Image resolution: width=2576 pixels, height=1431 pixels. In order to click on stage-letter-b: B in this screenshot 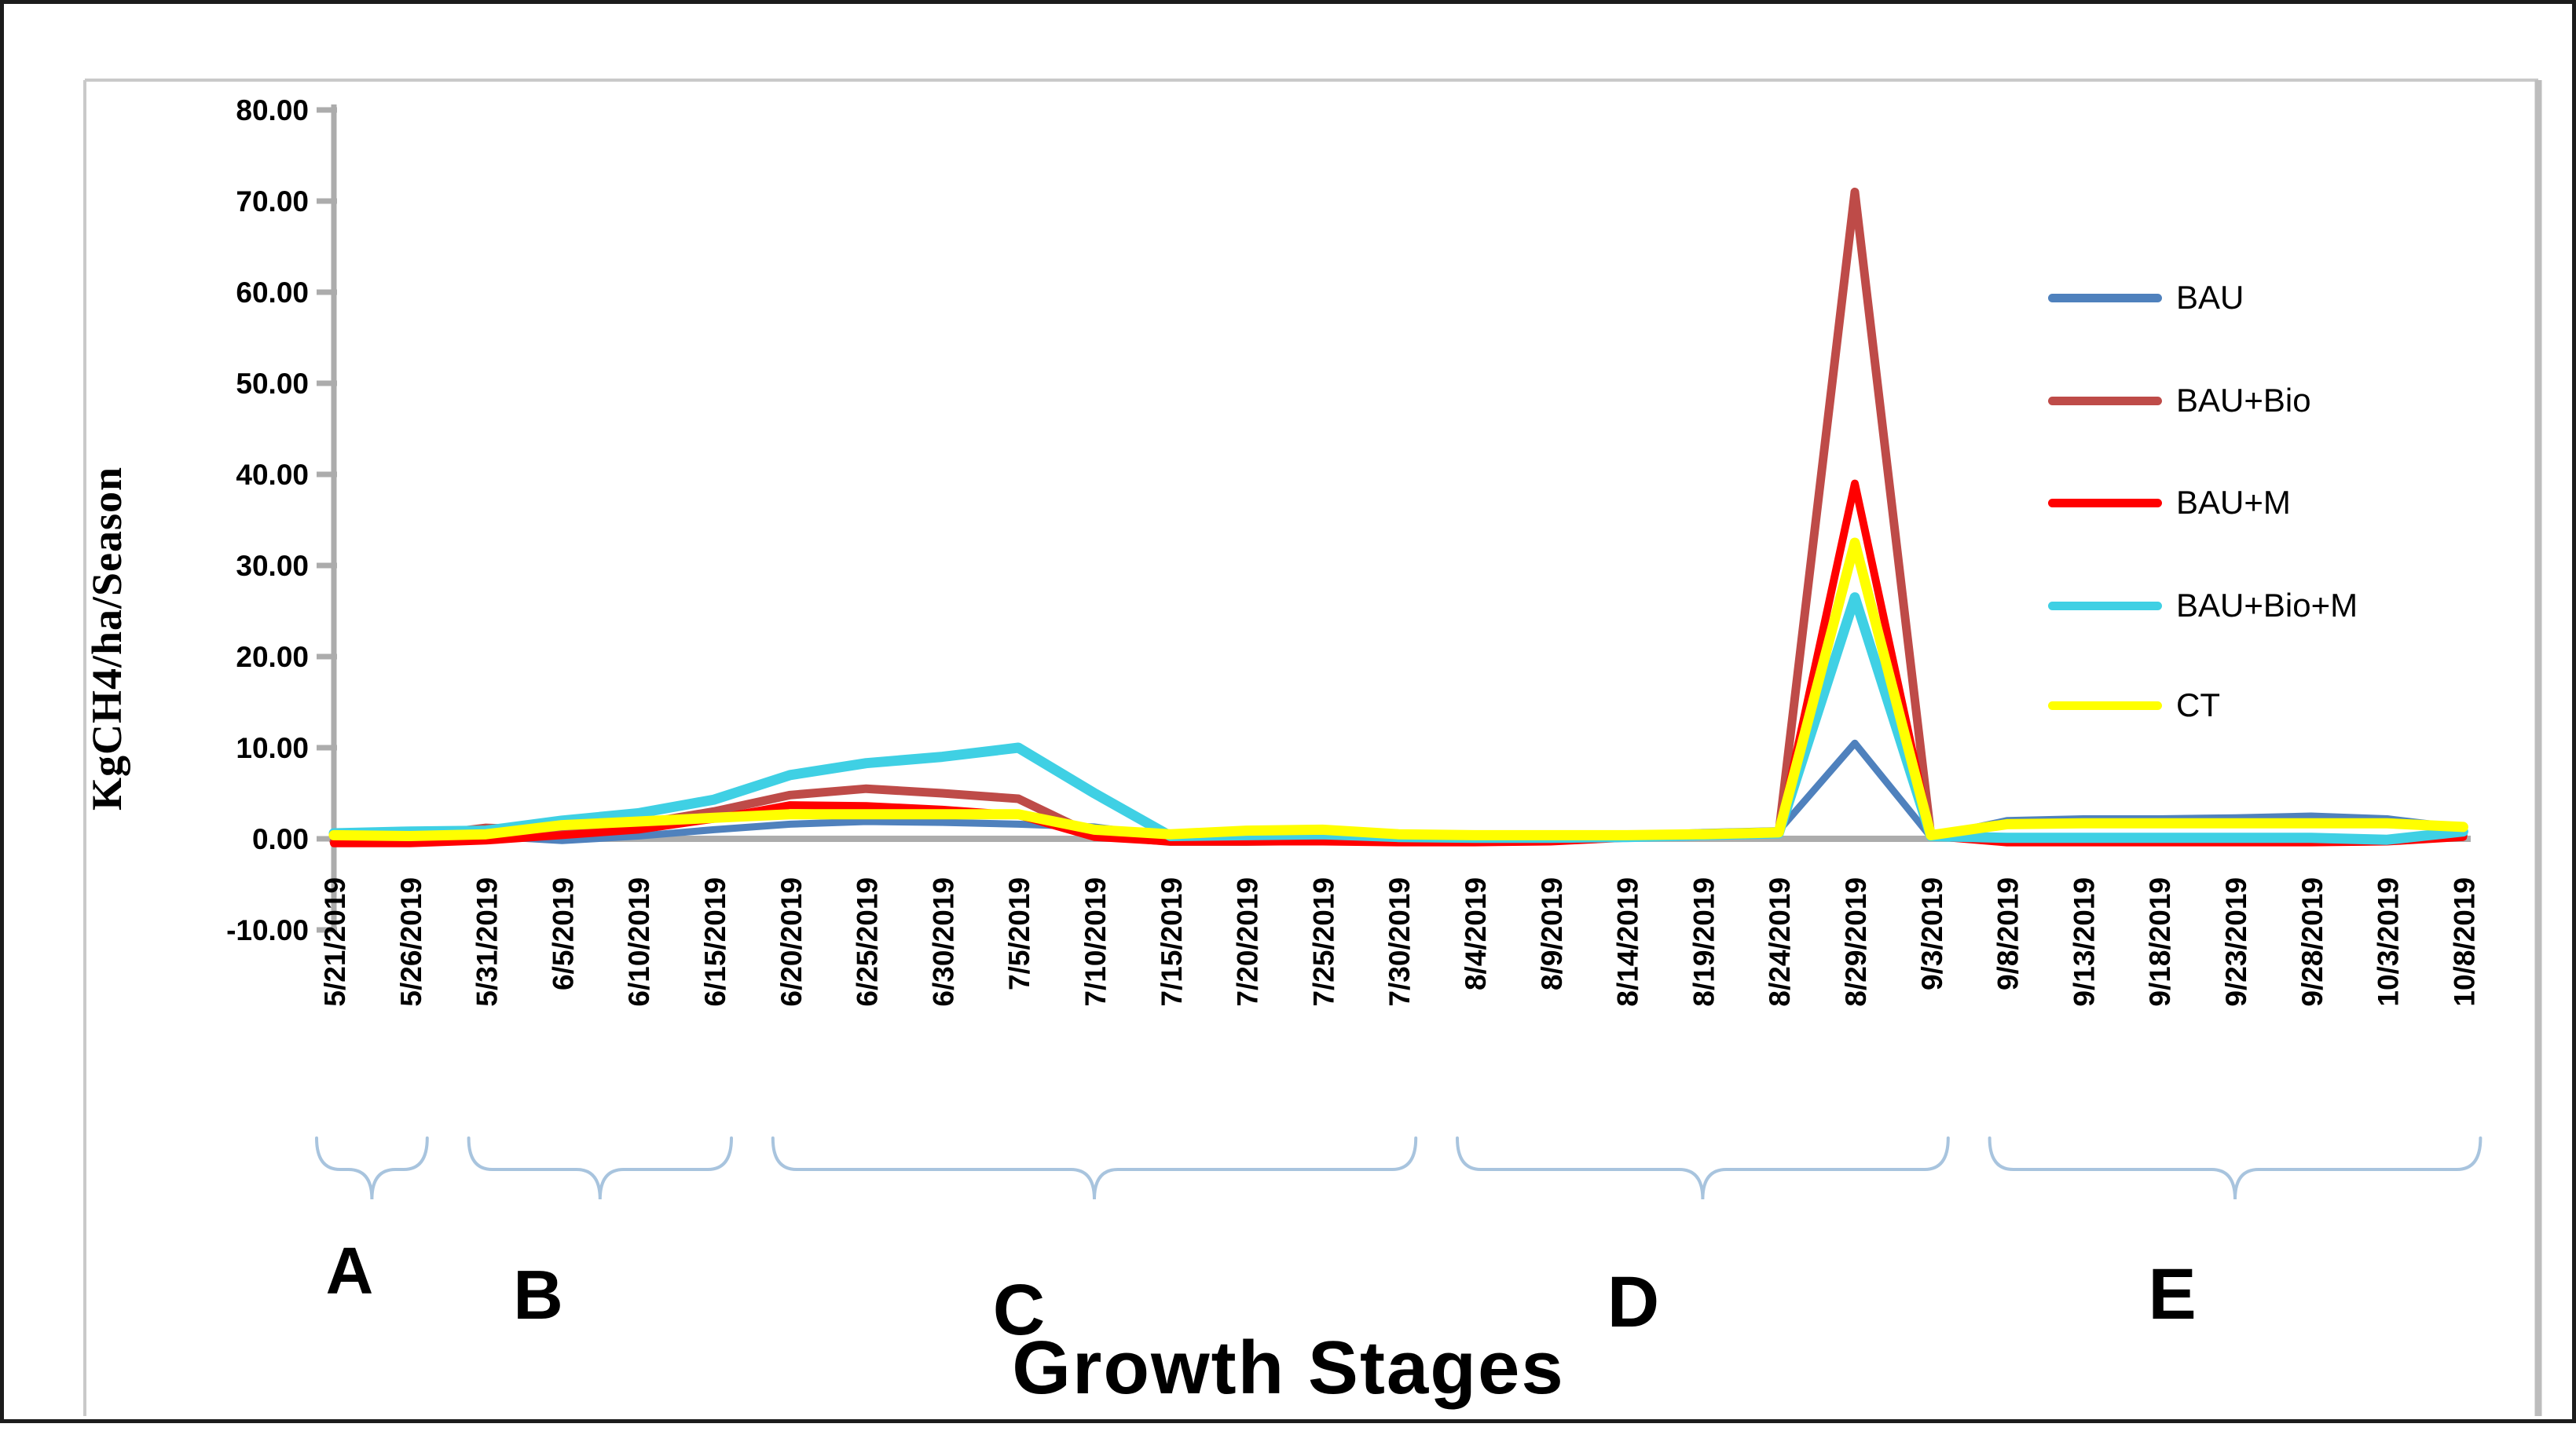, I will do `click(538, 1295)`.